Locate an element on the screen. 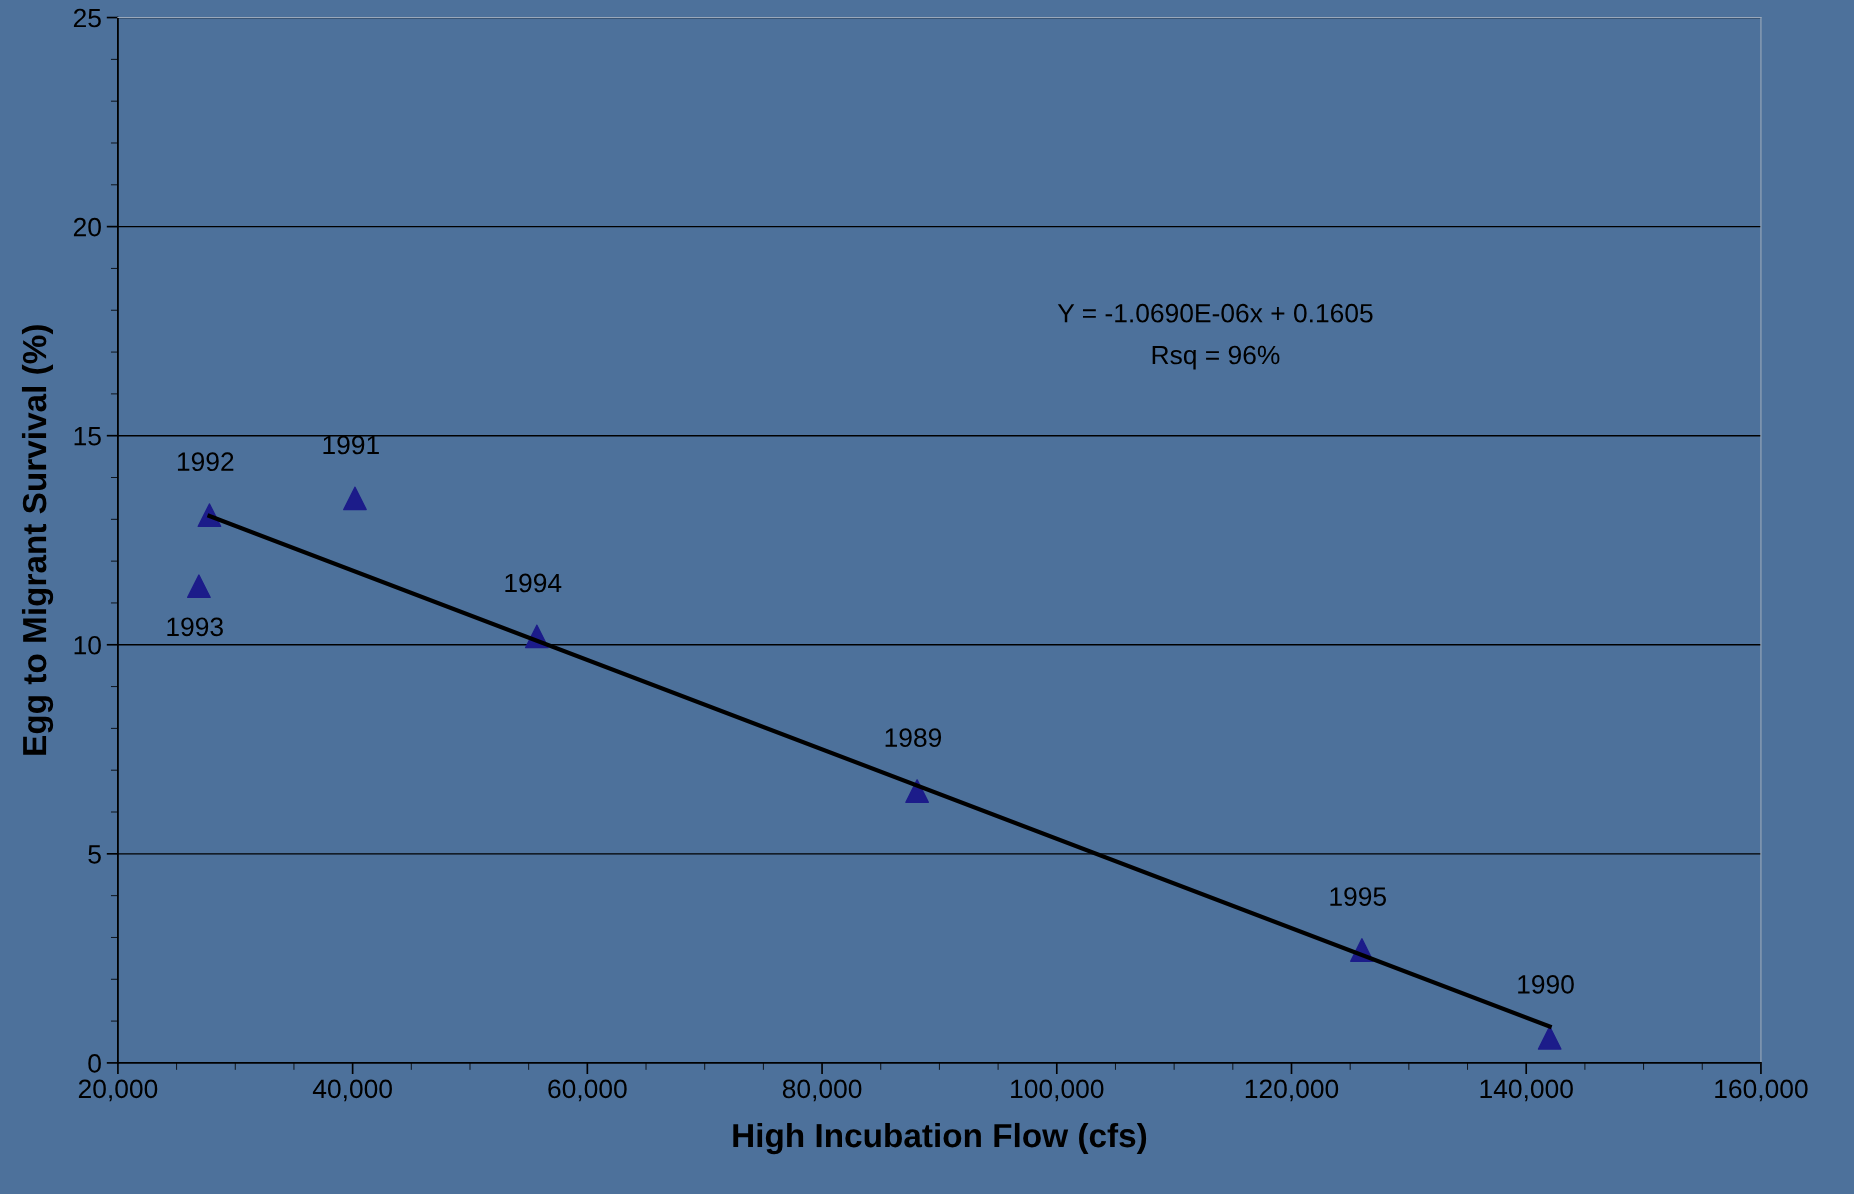  y-tick-label: 10 is located at coordinates (87, 645).